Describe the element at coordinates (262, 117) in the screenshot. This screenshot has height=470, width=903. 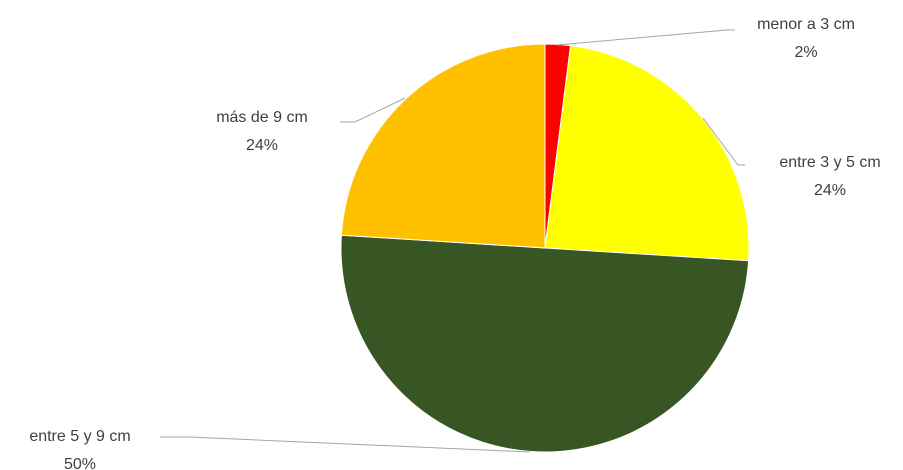
I see `category-label: más de 9 cm` at that location.